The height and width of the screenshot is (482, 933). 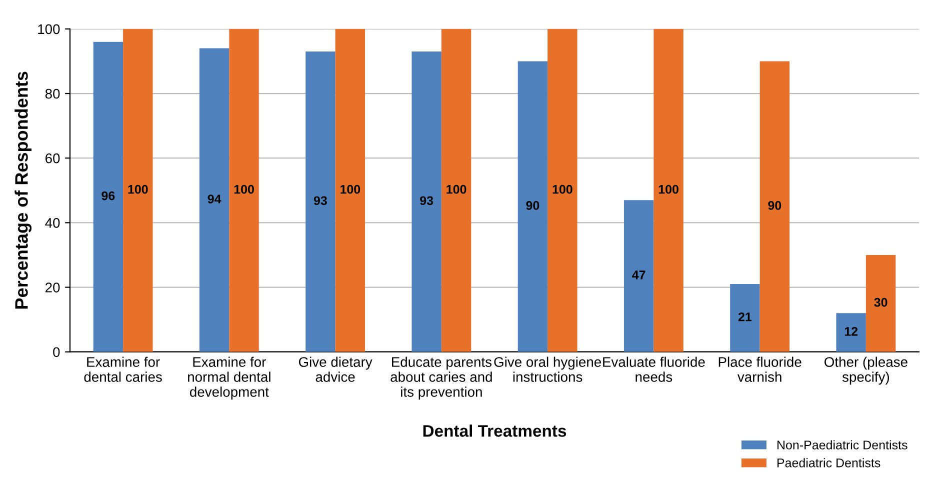 What do you see at coordinates (828, 463) in the screenshot?
I see `legend-label: Paediatric Dentists` at bounding box center [828, 463].